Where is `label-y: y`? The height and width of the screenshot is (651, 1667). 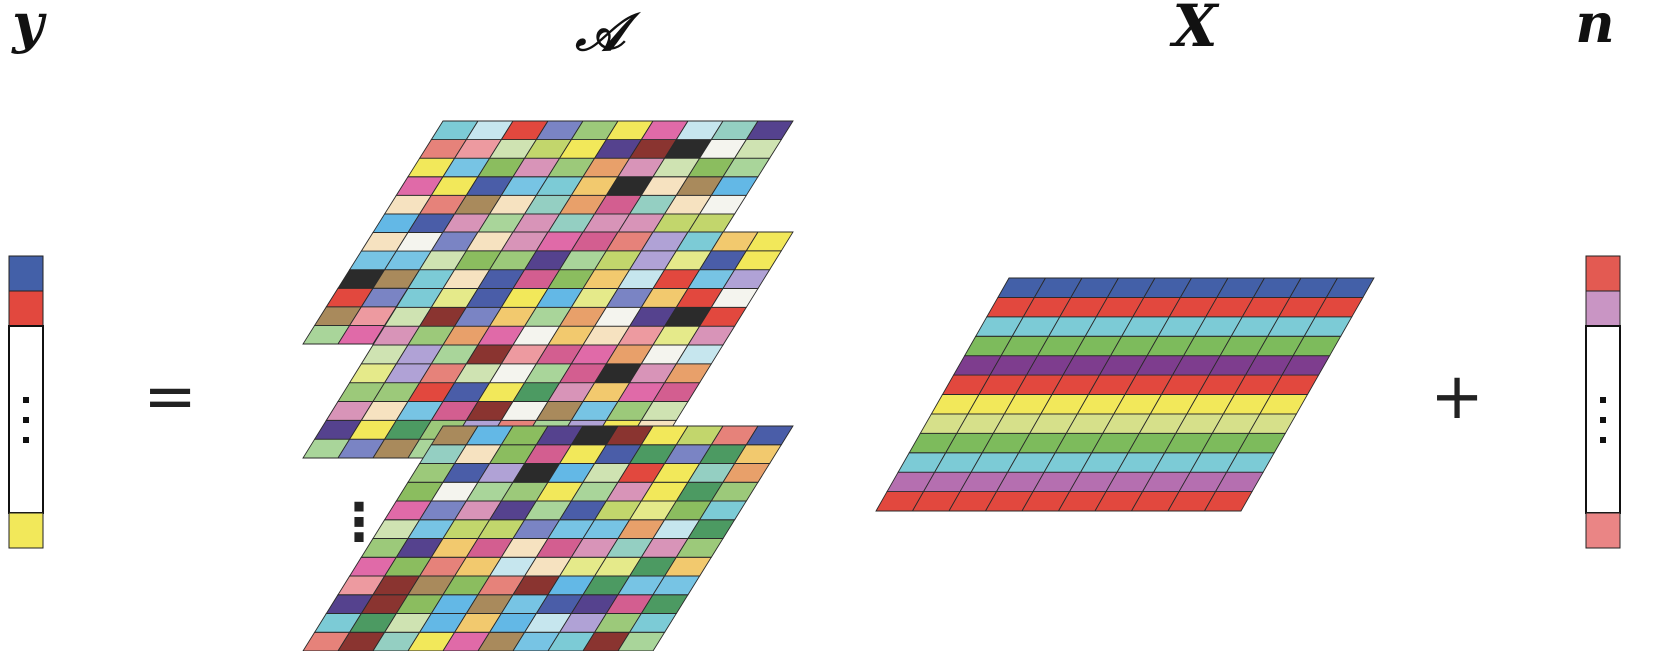
label-y: y is located at coordinates (29, 27).